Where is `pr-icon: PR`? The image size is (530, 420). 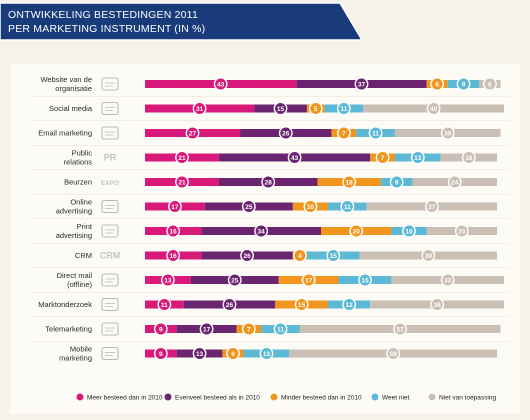 pr-icon: PR is located at coordinates (110, 158).